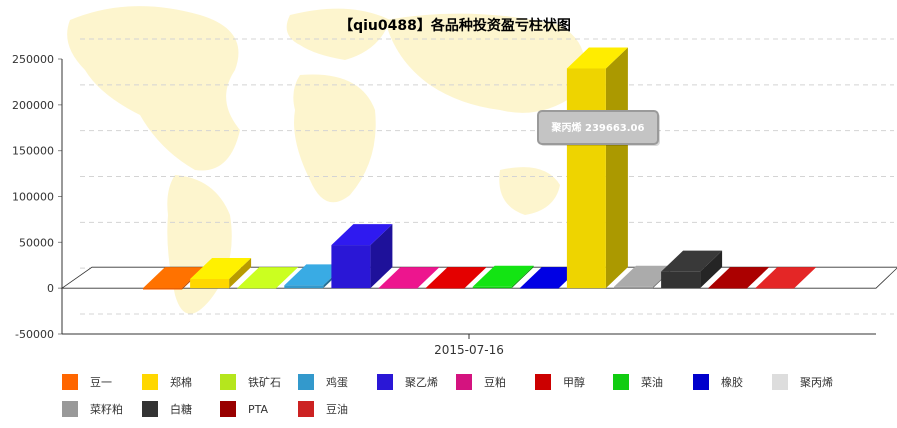  What do you see at coordinates (33, 59) in the screenshot?
I see `y-tick-label: 250000` at bounding box center [33, 59].